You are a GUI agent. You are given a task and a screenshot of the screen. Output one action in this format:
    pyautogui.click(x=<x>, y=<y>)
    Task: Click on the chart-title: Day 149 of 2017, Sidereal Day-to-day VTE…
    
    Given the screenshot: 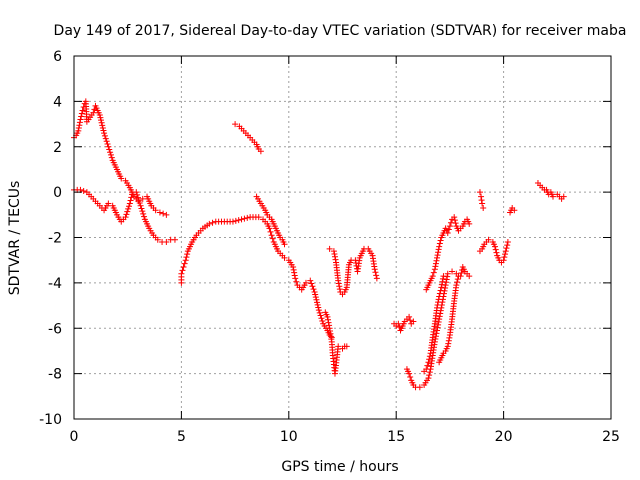 What is the action you would take?
    pyautogui.click(x=340, y=31)
    